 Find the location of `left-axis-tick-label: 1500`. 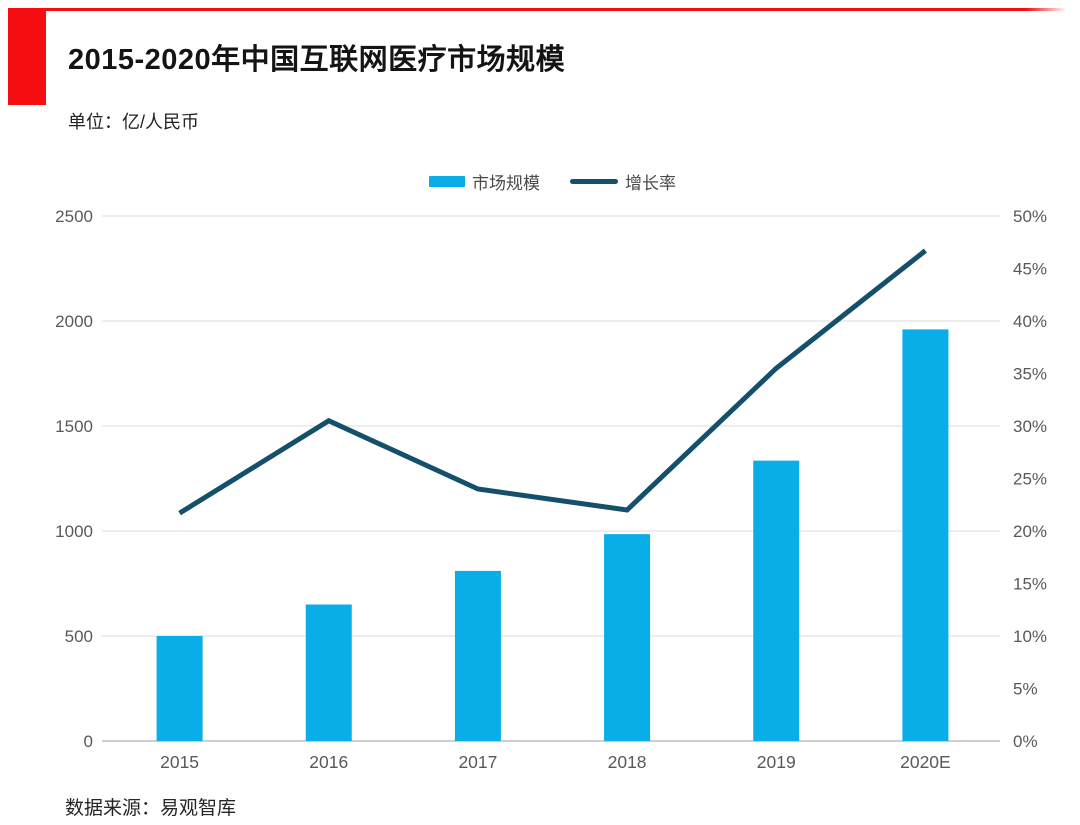

left-axis-tick-label: 1500 is located at coordinates (74, 426).